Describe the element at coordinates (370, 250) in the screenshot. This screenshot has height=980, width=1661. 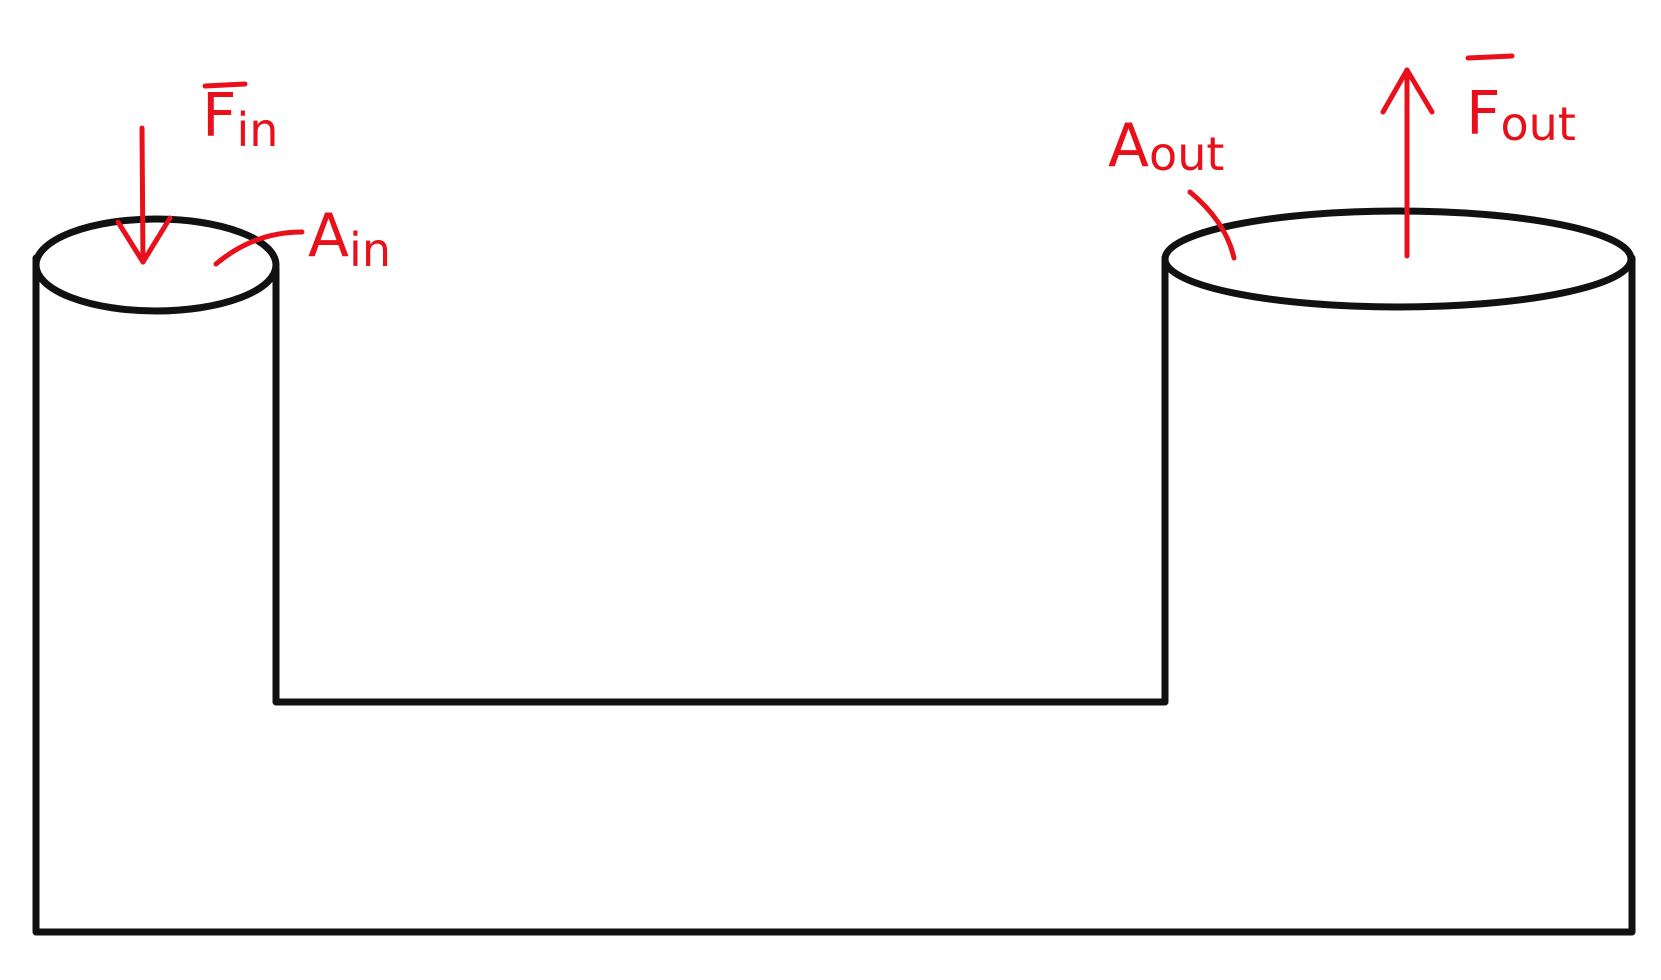
I see `area-in-subscript: in` at that location.